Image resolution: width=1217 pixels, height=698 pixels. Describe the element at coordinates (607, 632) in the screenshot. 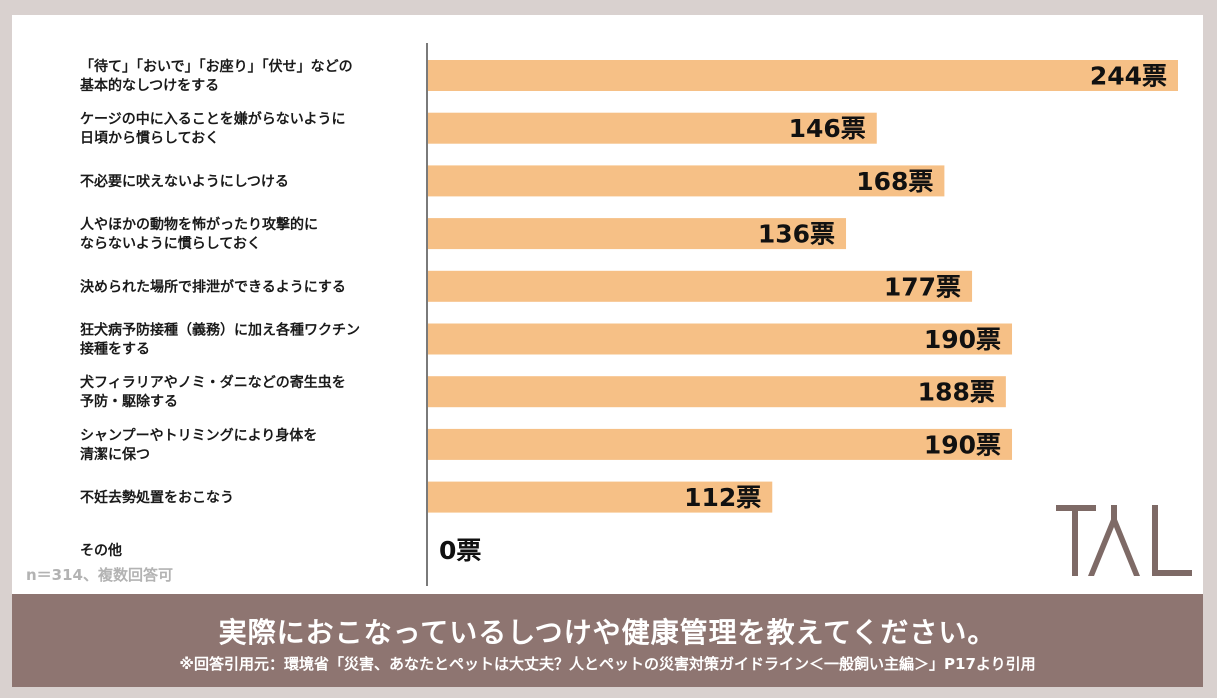

I see `footer-title: 実際におこなっているしつけや健康管理を教えてください。` at that location.